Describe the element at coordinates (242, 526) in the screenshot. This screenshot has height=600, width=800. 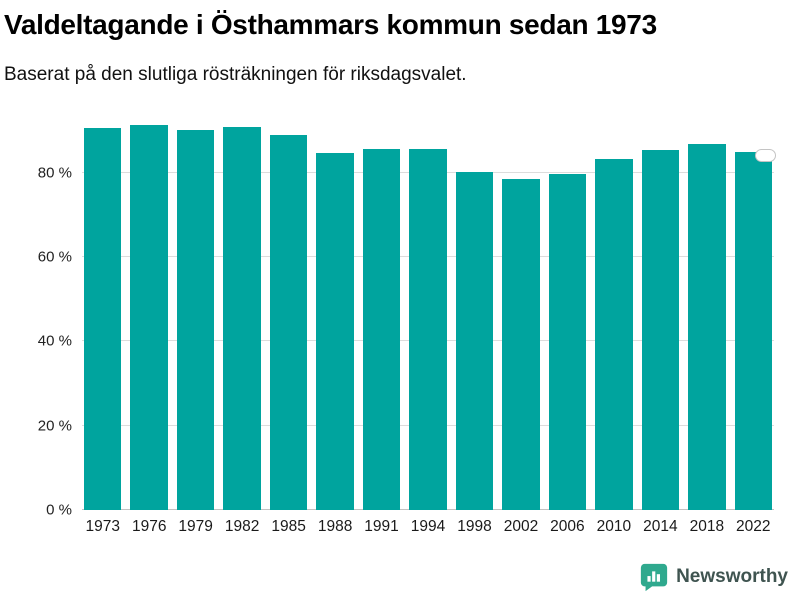
I see `x-tick-label-1982: 1982` at that location.